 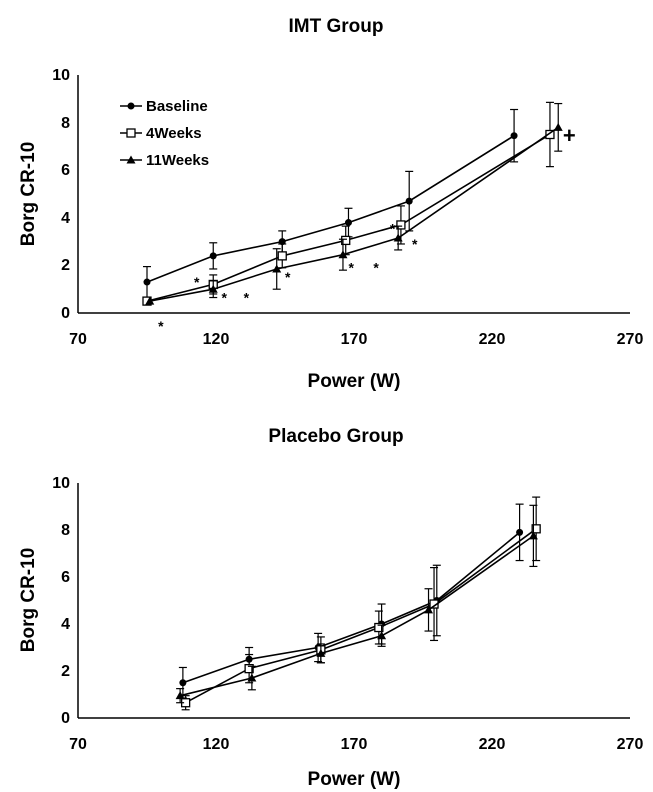 I want to click on placebo-x-tick: 120, so click(x=216, y=744).